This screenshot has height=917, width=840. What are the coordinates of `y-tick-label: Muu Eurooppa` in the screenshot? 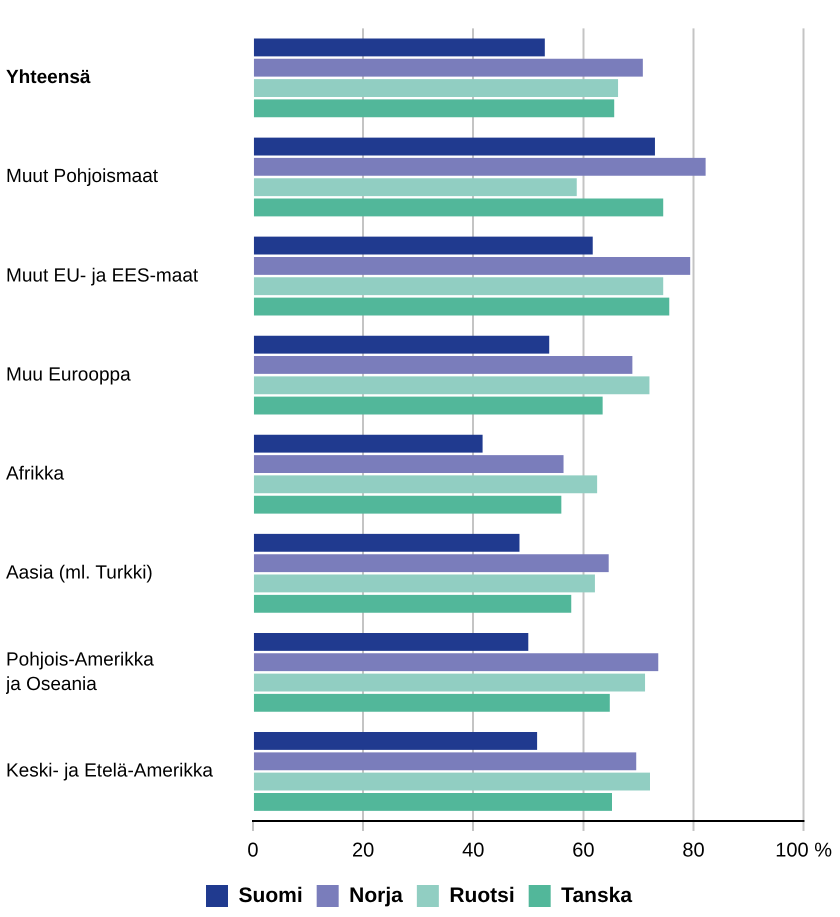 It's located at (69, 375).